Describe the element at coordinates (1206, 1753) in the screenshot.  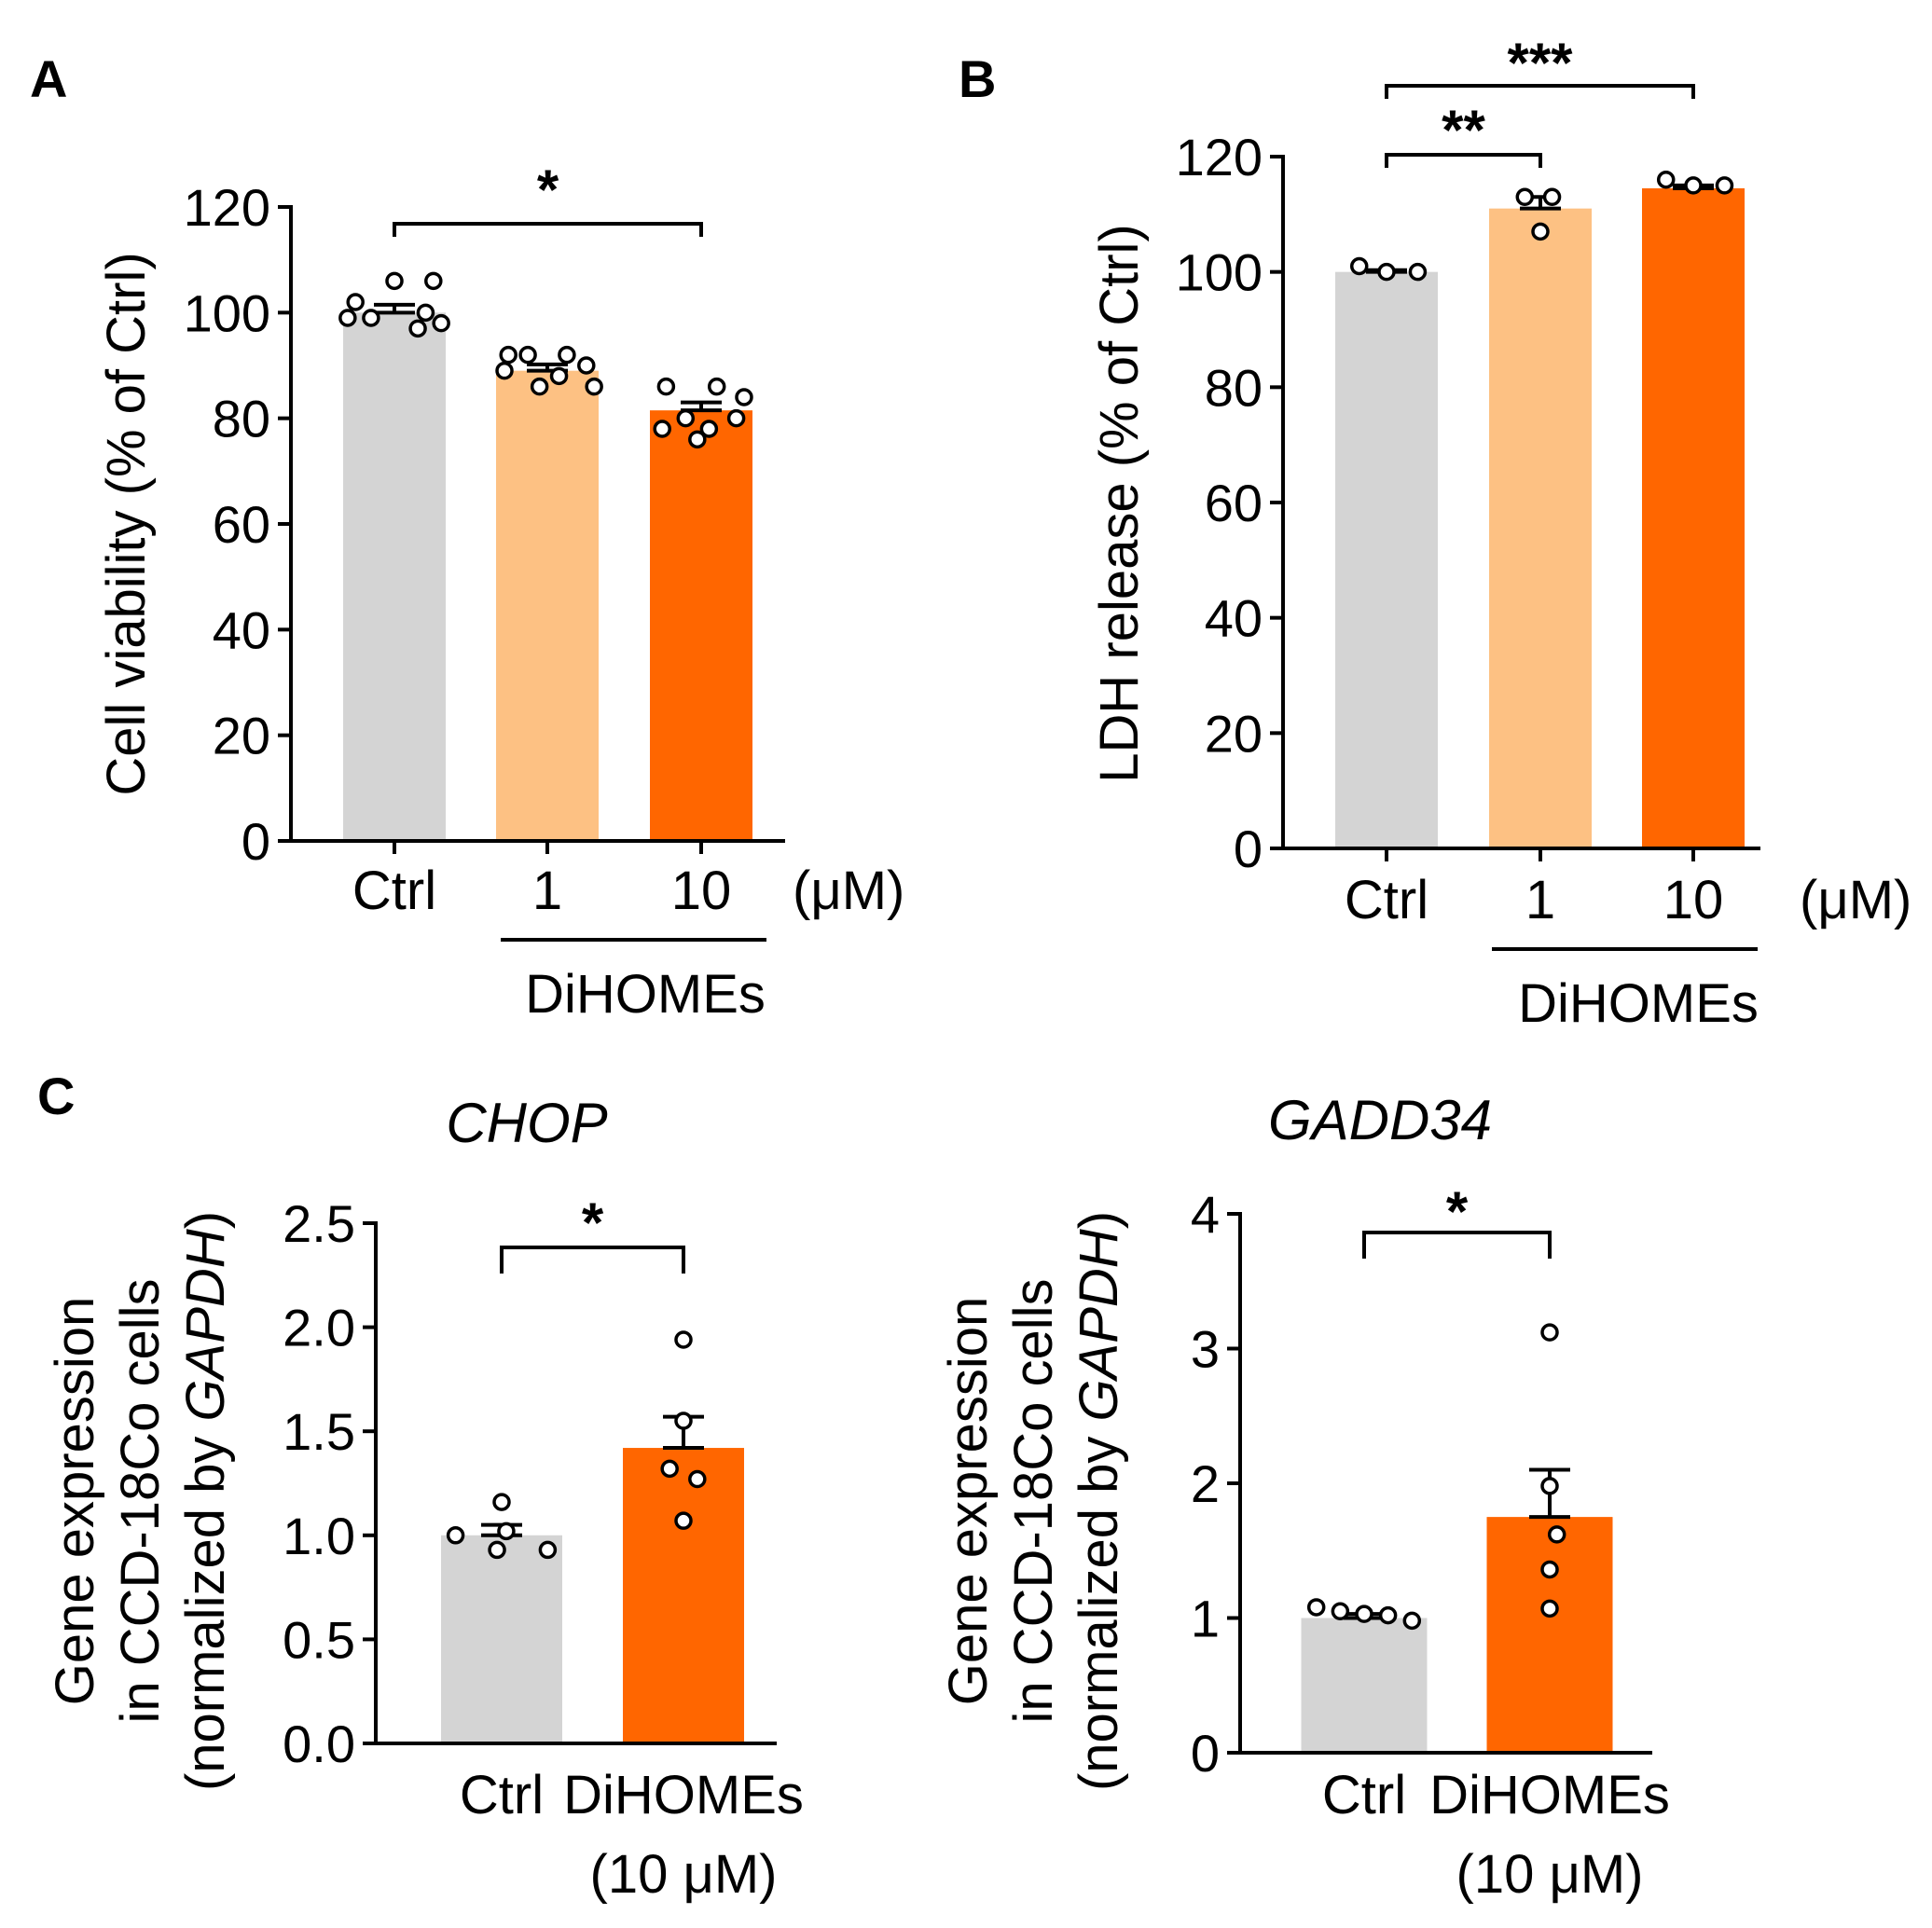
I see `y-tick-label: 0` at that location.